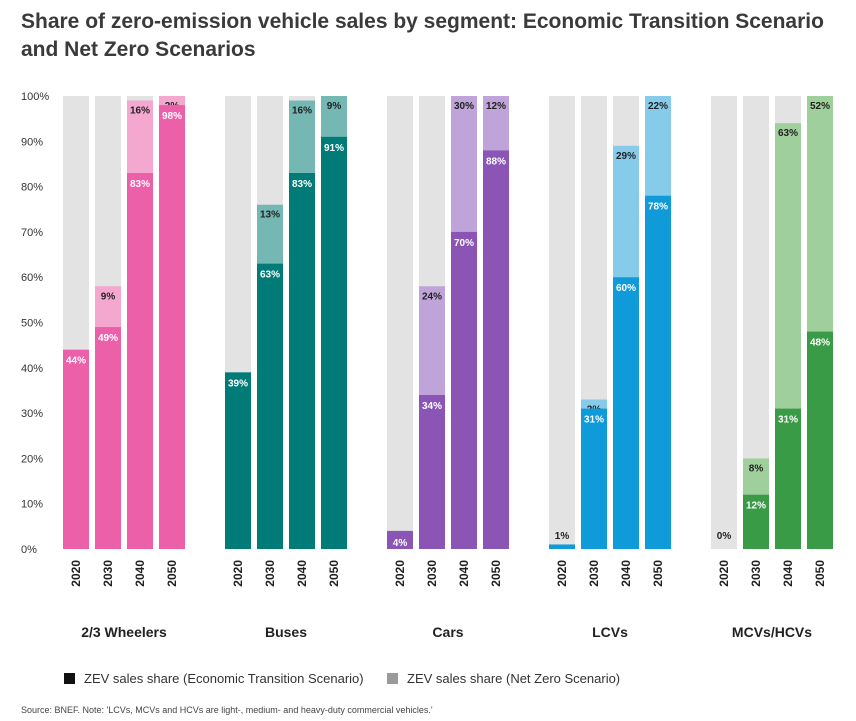  What do you see at coordinates (29, 550) in the screenshot?
I see `y-tick-label: 0%` at bounding box center [29, 550].